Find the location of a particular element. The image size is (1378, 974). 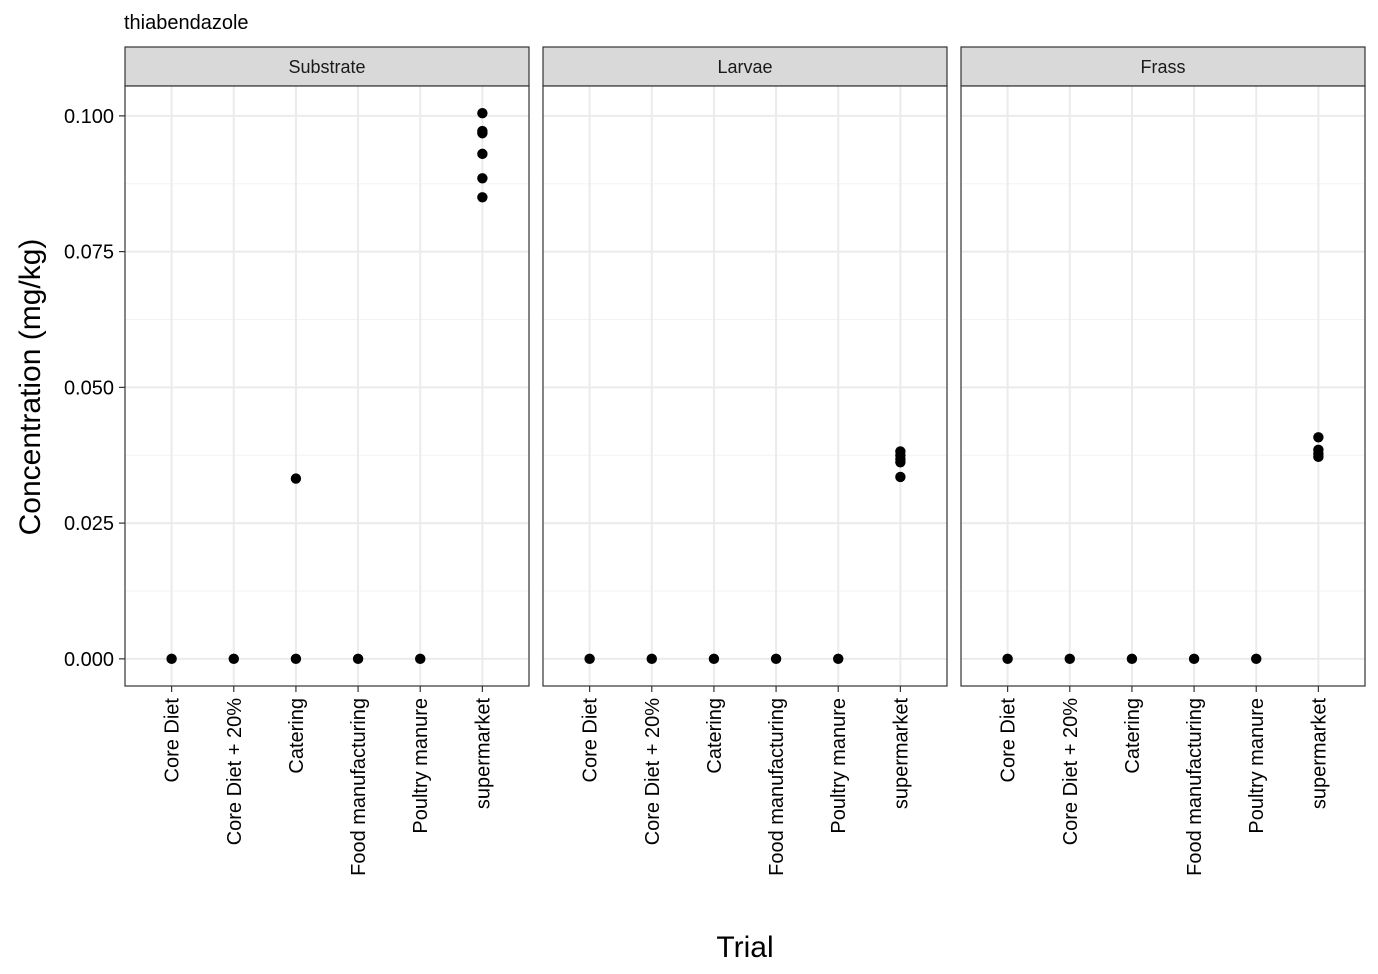

chart-title: thiabendazole is located at coordinates (186, 23).